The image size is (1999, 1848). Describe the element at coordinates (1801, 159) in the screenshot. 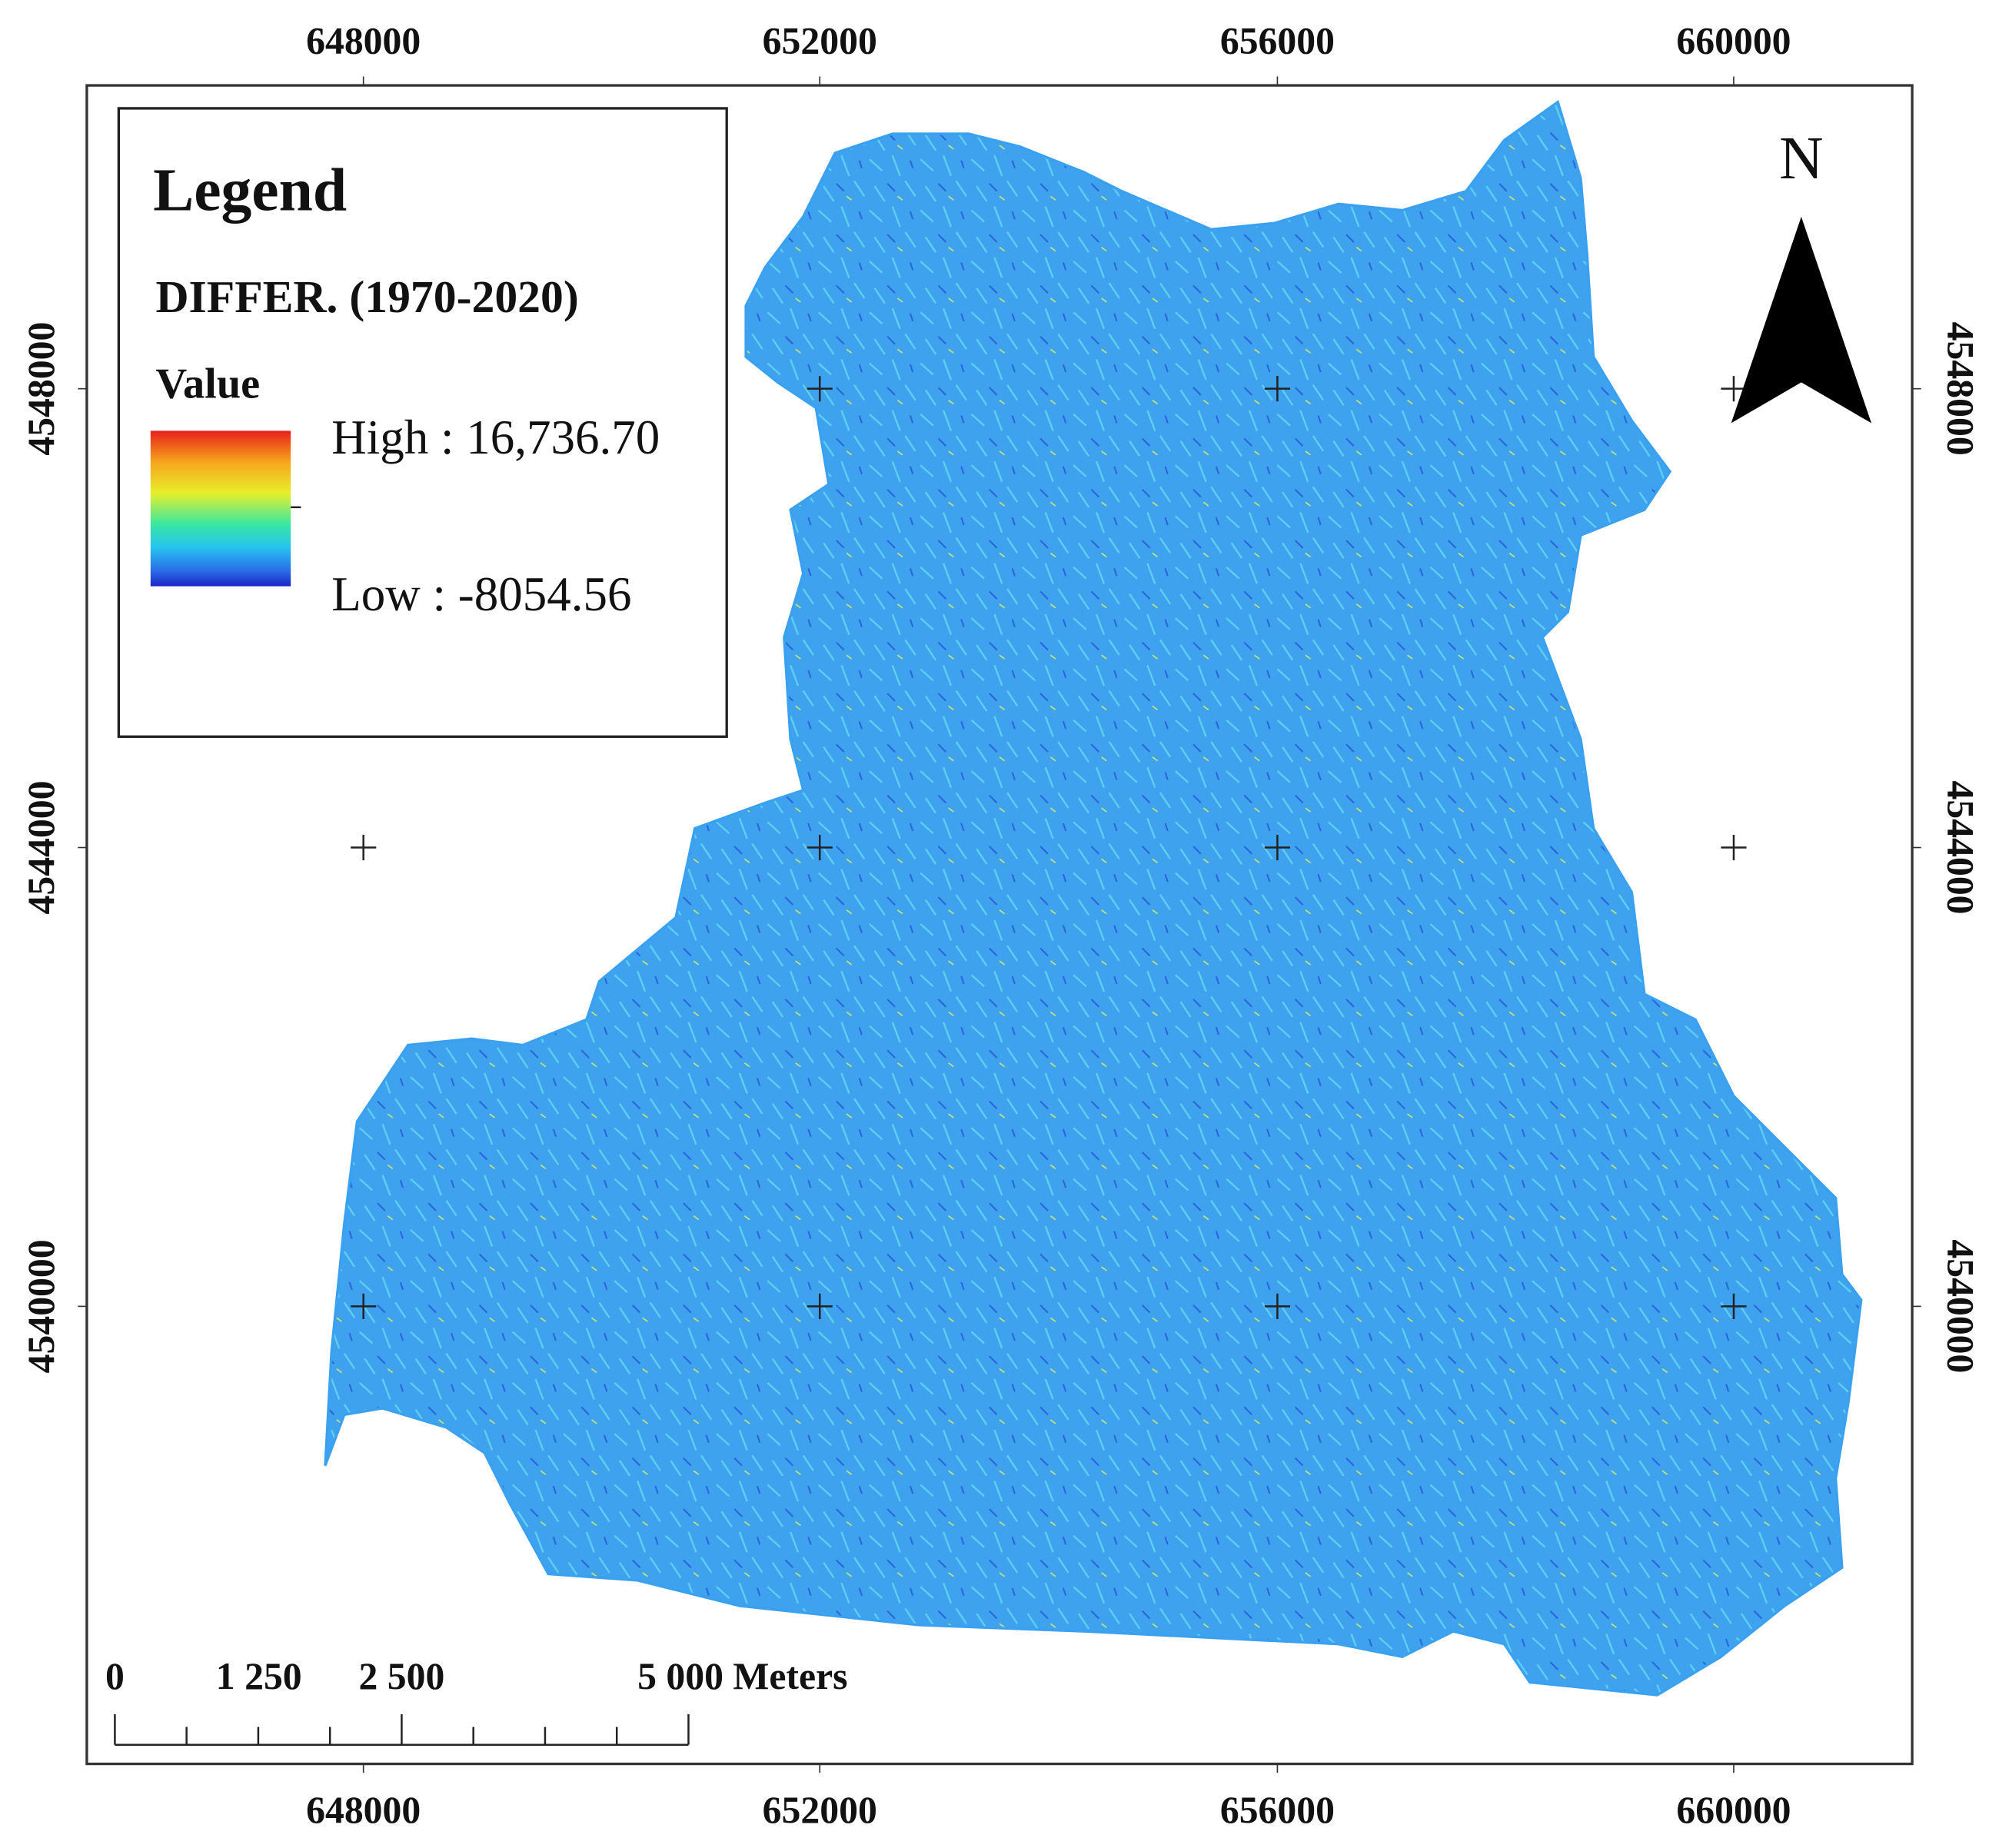

I see `north-label: N` at that location.